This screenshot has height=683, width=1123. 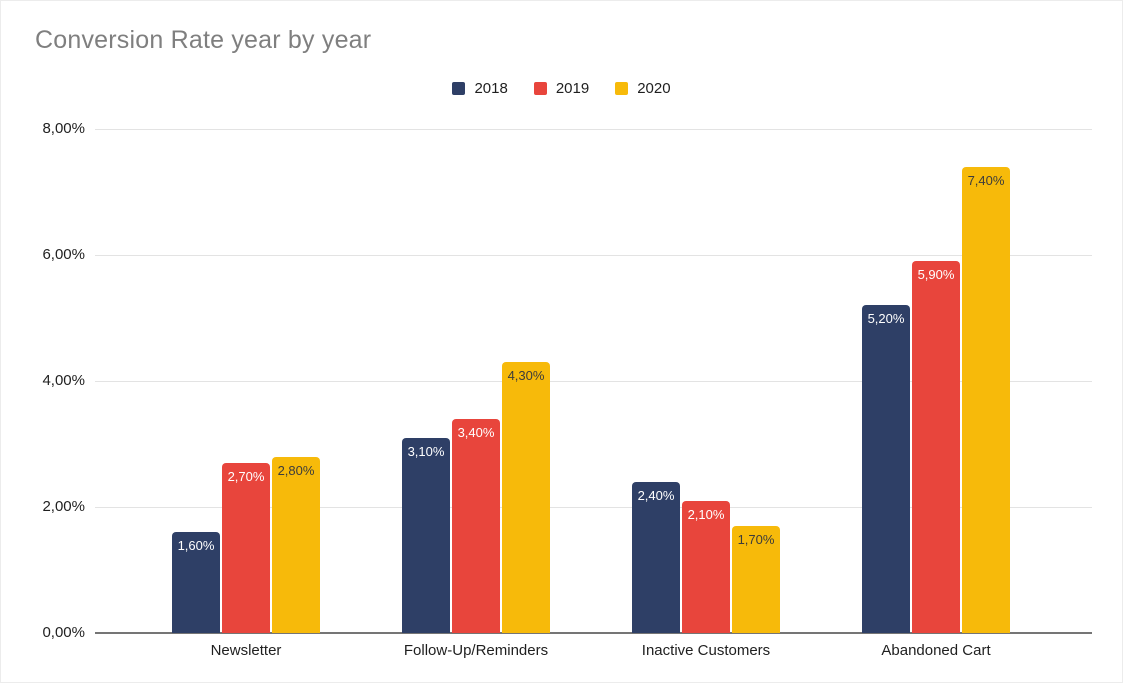 What do you see at coordinates (476, 650) in the screenshot?
I see `category-label-follow-up-reminders: Follow-Up/Reminders` at bounding box center [476, 650].